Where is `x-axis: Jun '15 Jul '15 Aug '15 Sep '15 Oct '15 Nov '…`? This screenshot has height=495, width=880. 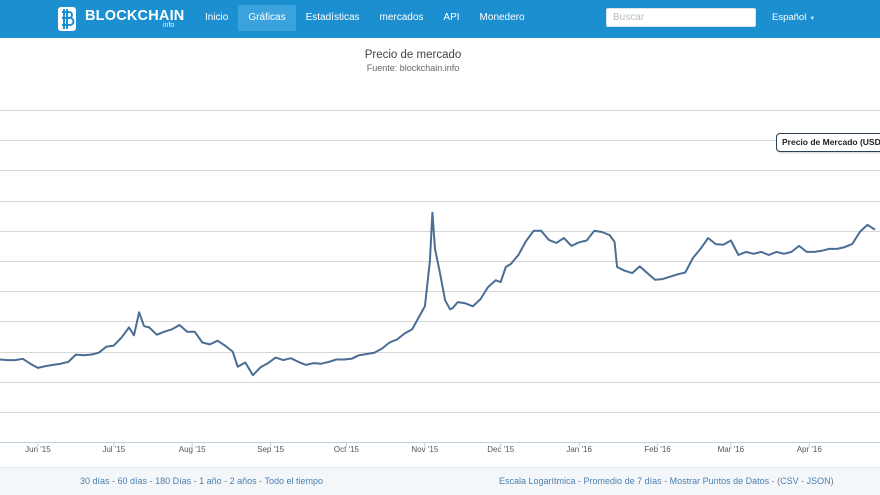 x-axis: Jun '15 Jul '15 Aug '15 Sep '15 Oct '15 Nov '… is located at coordinates (423, 448).